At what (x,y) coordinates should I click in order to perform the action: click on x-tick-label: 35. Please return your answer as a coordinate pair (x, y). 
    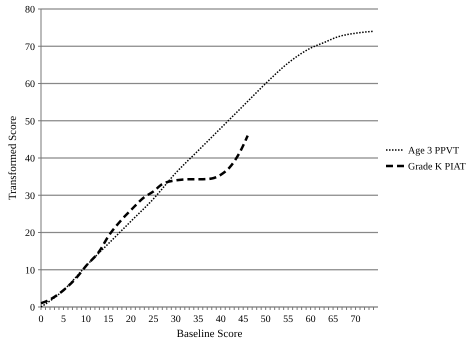
    Looking at the image, I should click on (198, 319).